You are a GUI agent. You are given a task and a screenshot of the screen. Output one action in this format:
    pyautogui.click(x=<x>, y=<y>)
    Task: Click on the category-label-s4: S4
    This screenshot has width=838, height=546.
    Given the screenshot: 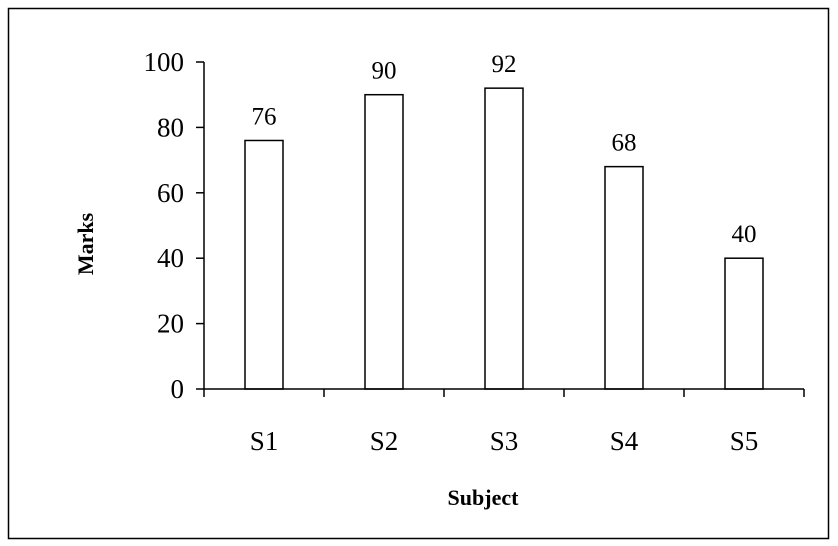 What is the action you would take?
    pyautogui.click(x=624, y=441)
    